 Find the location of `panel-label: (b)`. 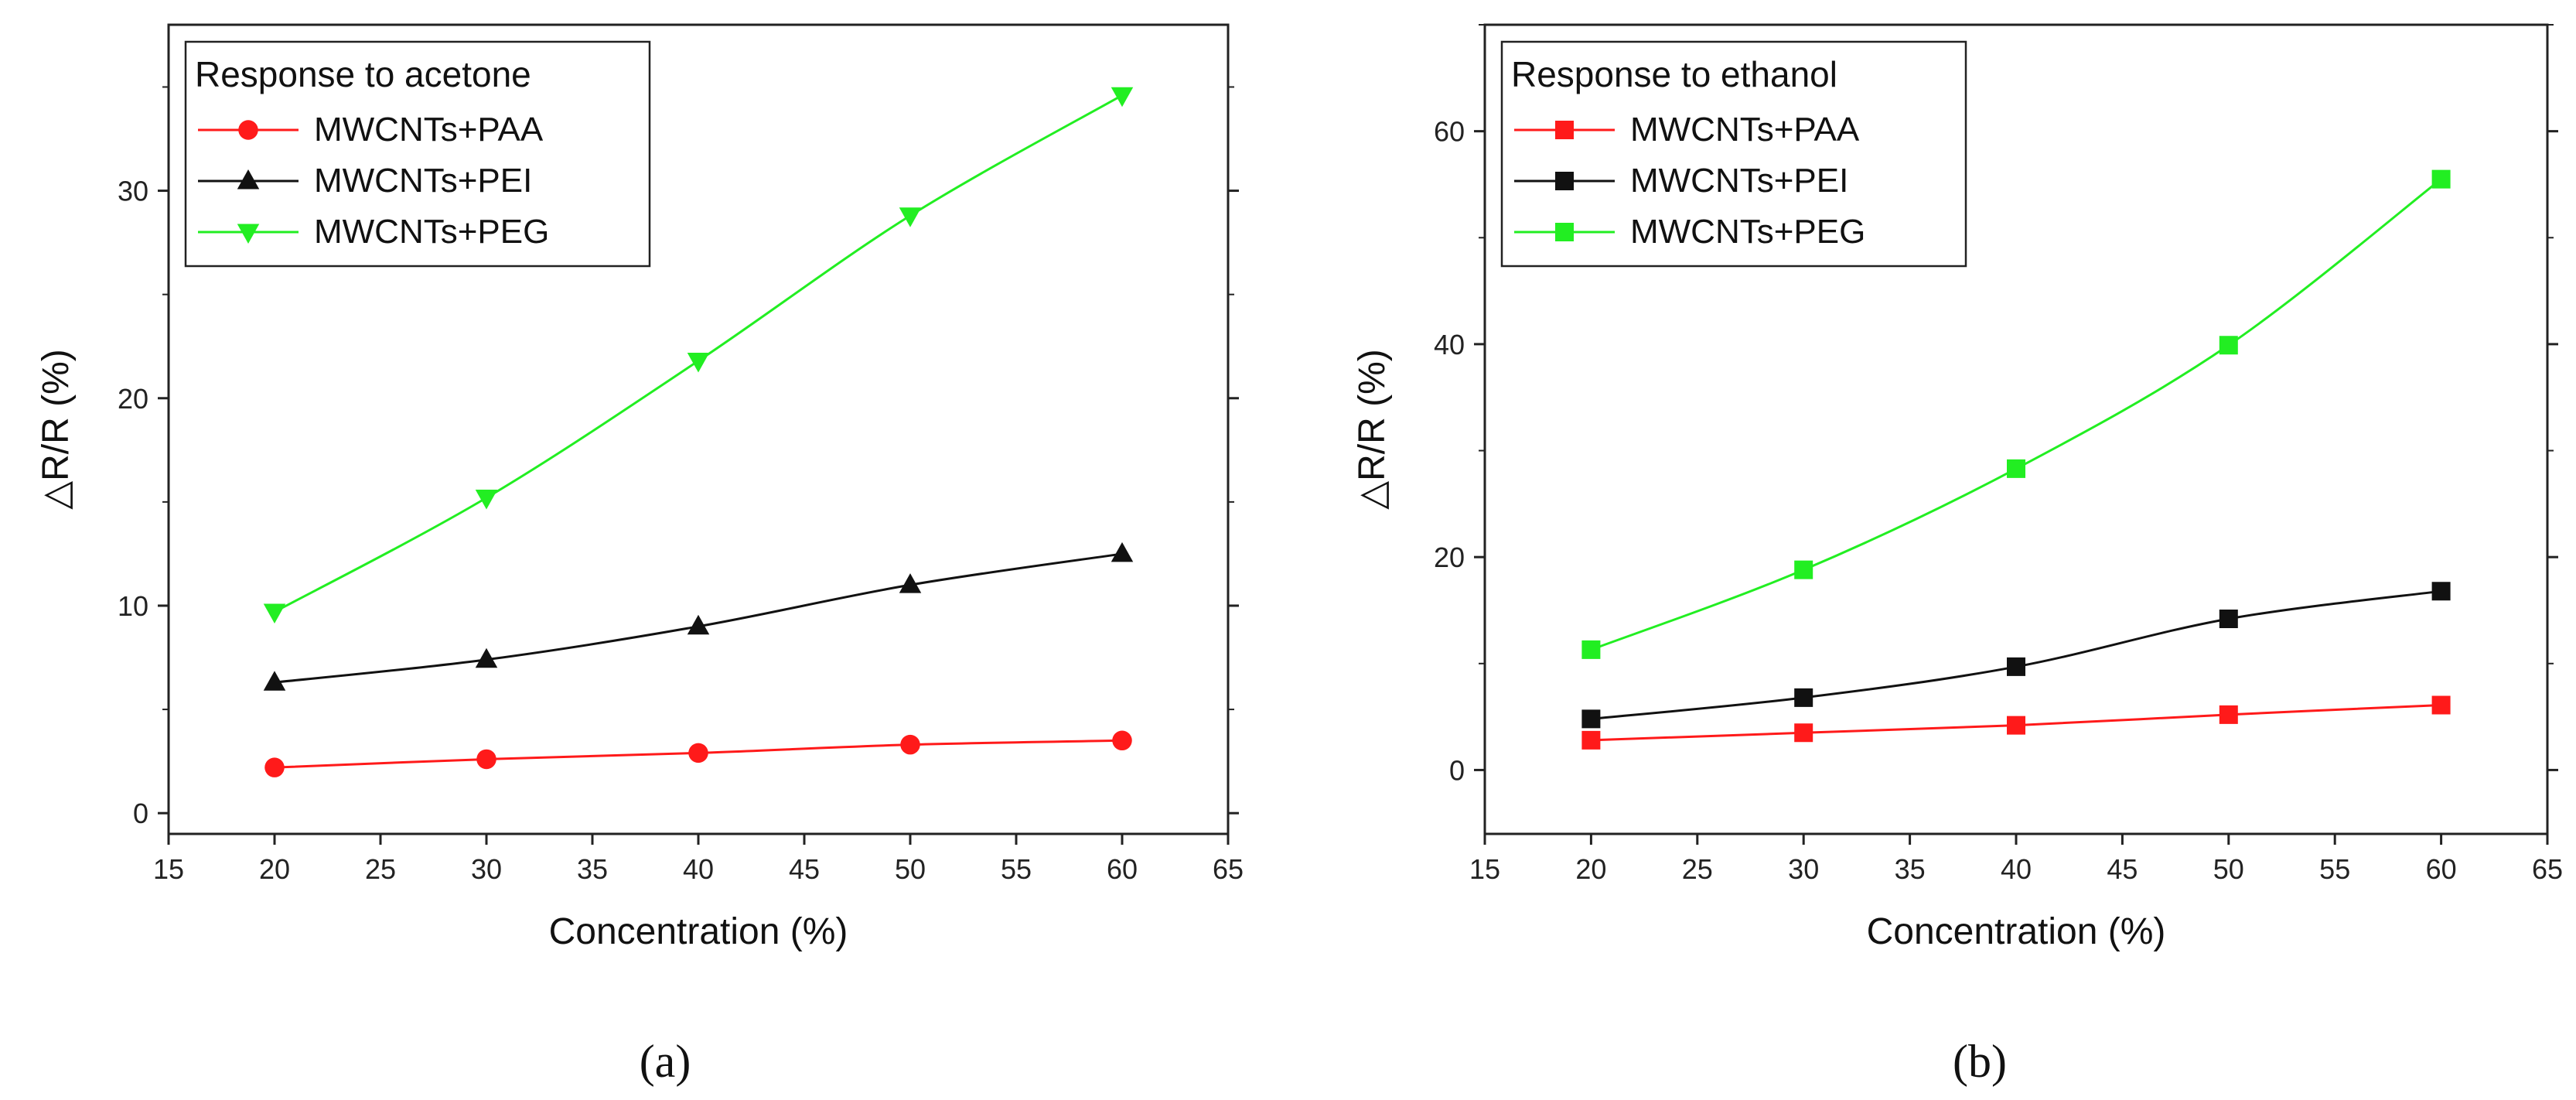

panel-label: (b) is located at coordinates (1980, 1061).